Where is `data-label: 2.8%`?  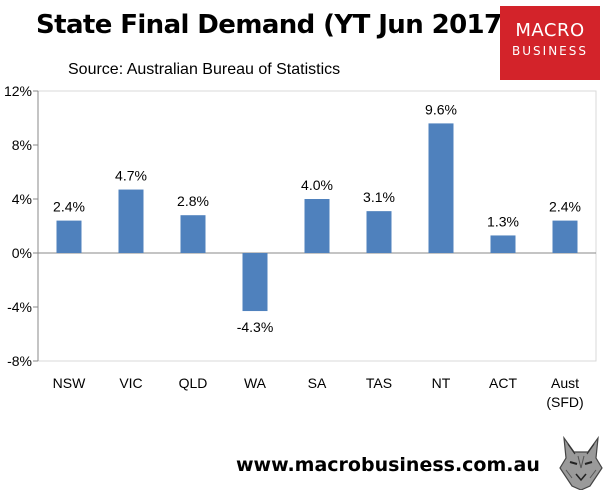 data-label: 2.8% is located at coordinates (193, 201).